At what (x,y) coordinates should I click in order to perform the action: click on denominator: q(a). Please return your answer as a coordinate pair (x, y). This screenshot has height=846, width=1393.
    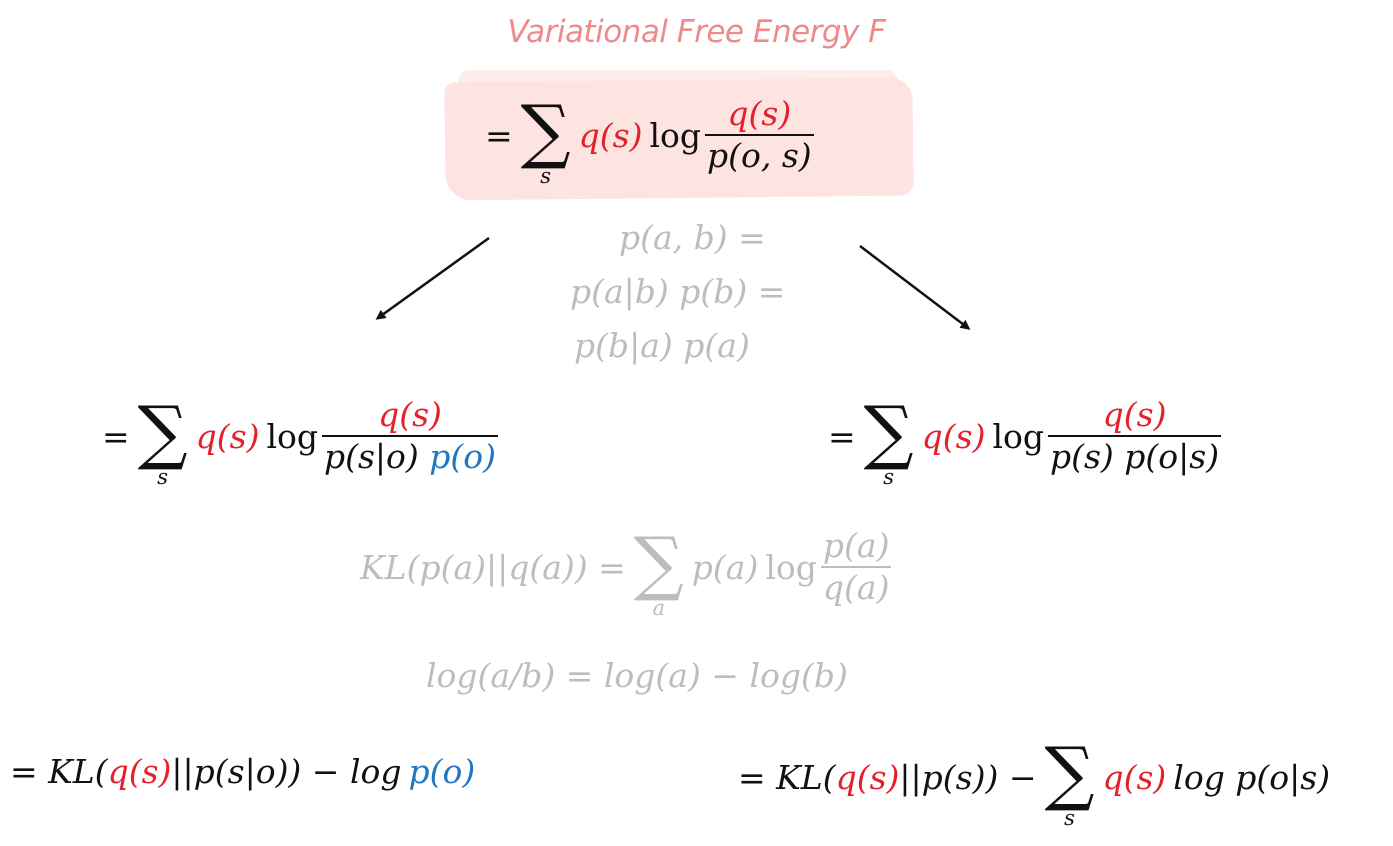
    Looking at the image, I should click on (856, 587).